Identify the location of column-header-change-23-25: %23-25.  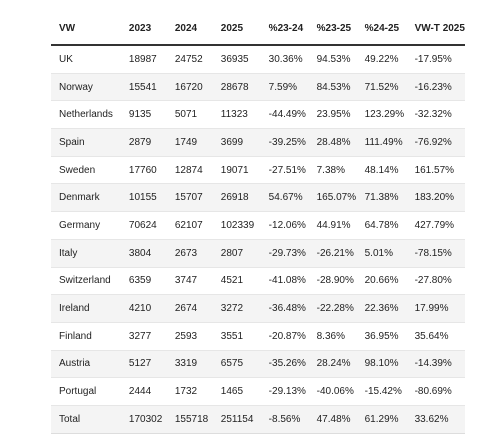
(332, 29).